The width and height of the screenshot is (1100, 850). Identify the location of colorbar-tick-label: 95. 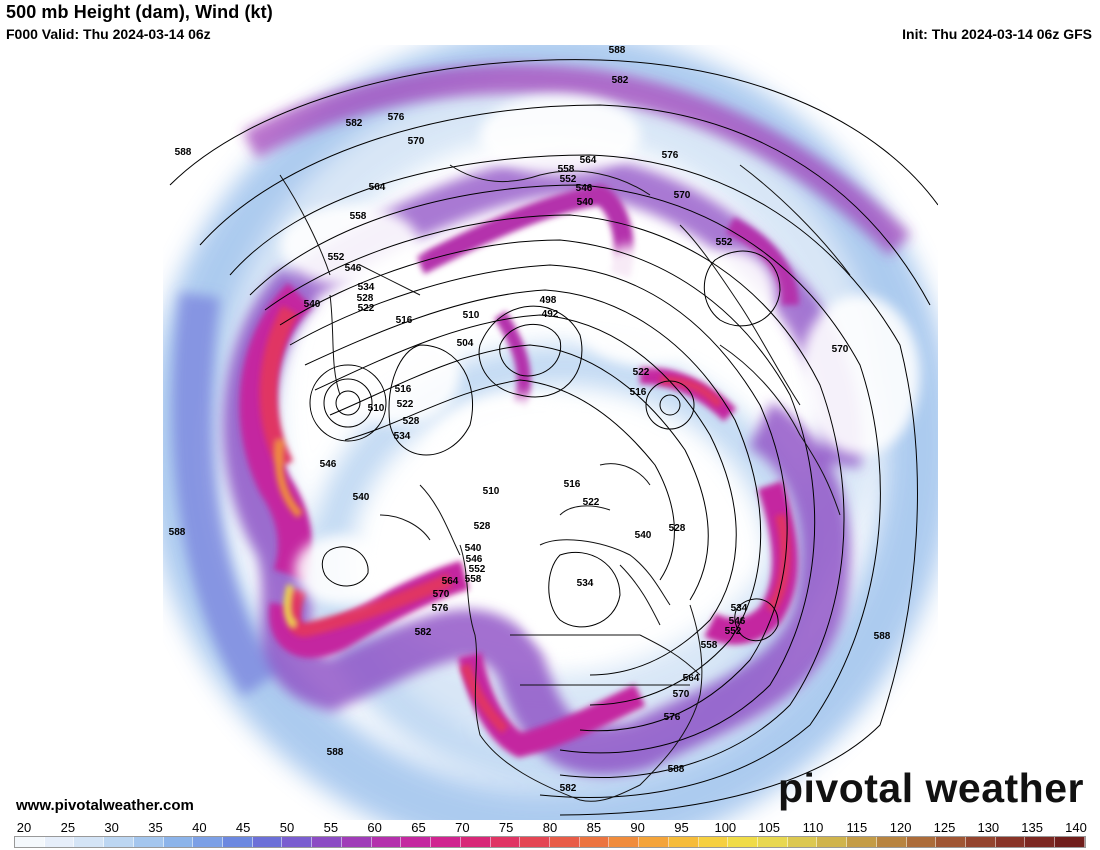
(681, 827).